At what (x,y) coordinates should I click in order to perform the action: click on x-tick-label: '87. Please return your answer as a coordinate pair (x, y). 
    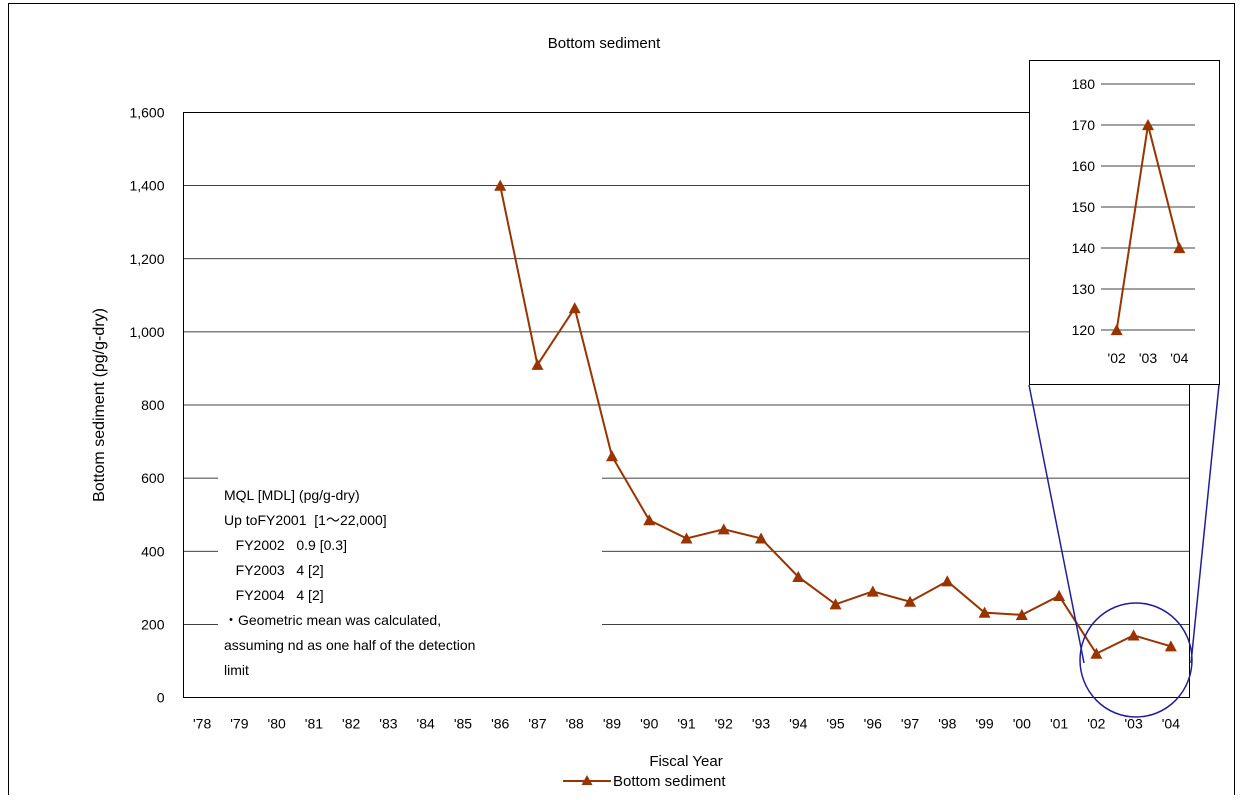
    Looking at the image, I should click on (537, 724).